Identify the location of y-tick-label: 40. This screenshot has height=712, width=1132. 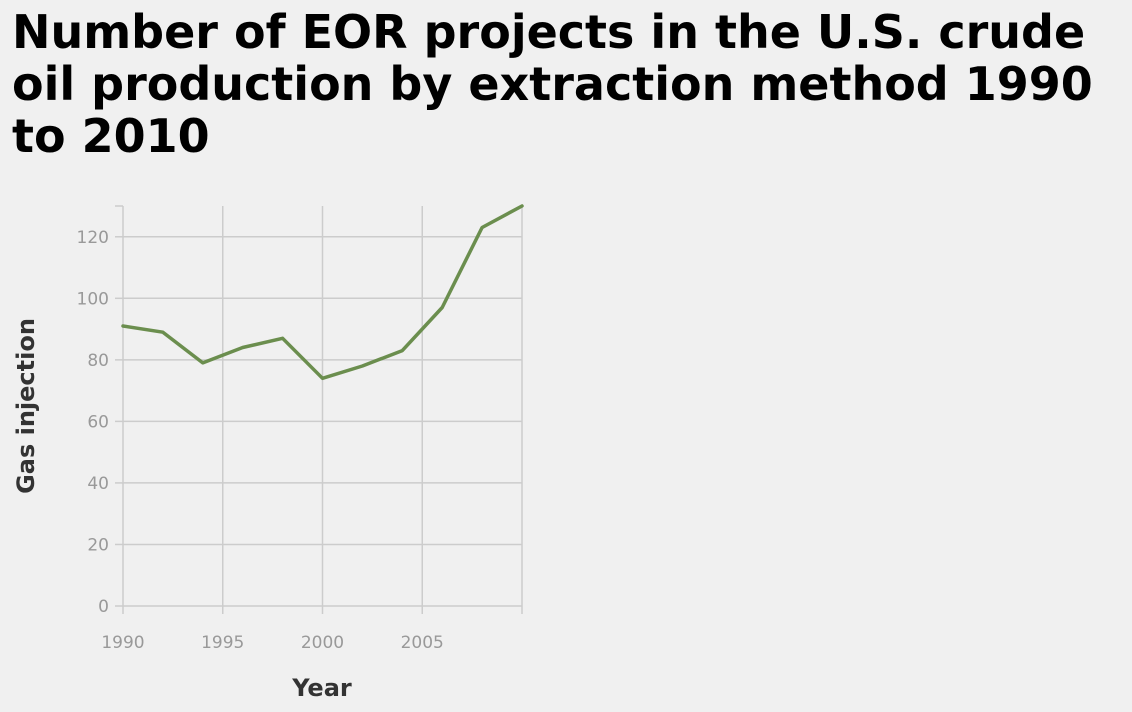
(98, 484).